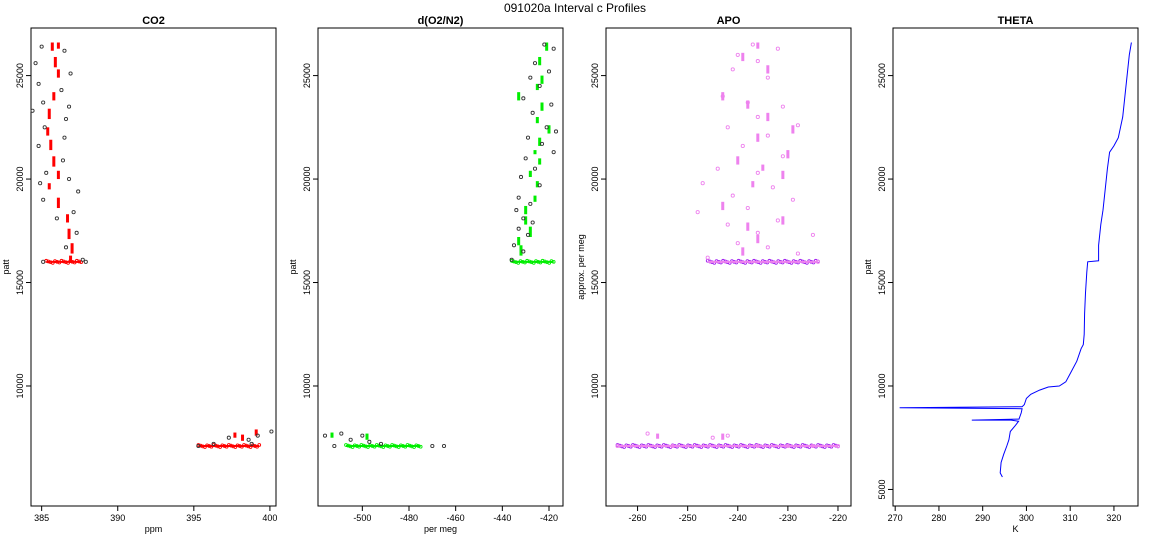 This screenshot has height=550, width=1150. What do you see at coordinates (788, 518) in the screenshot?
I see `chart-2-x-tick-label: -230` at bounding box center [788, 518].